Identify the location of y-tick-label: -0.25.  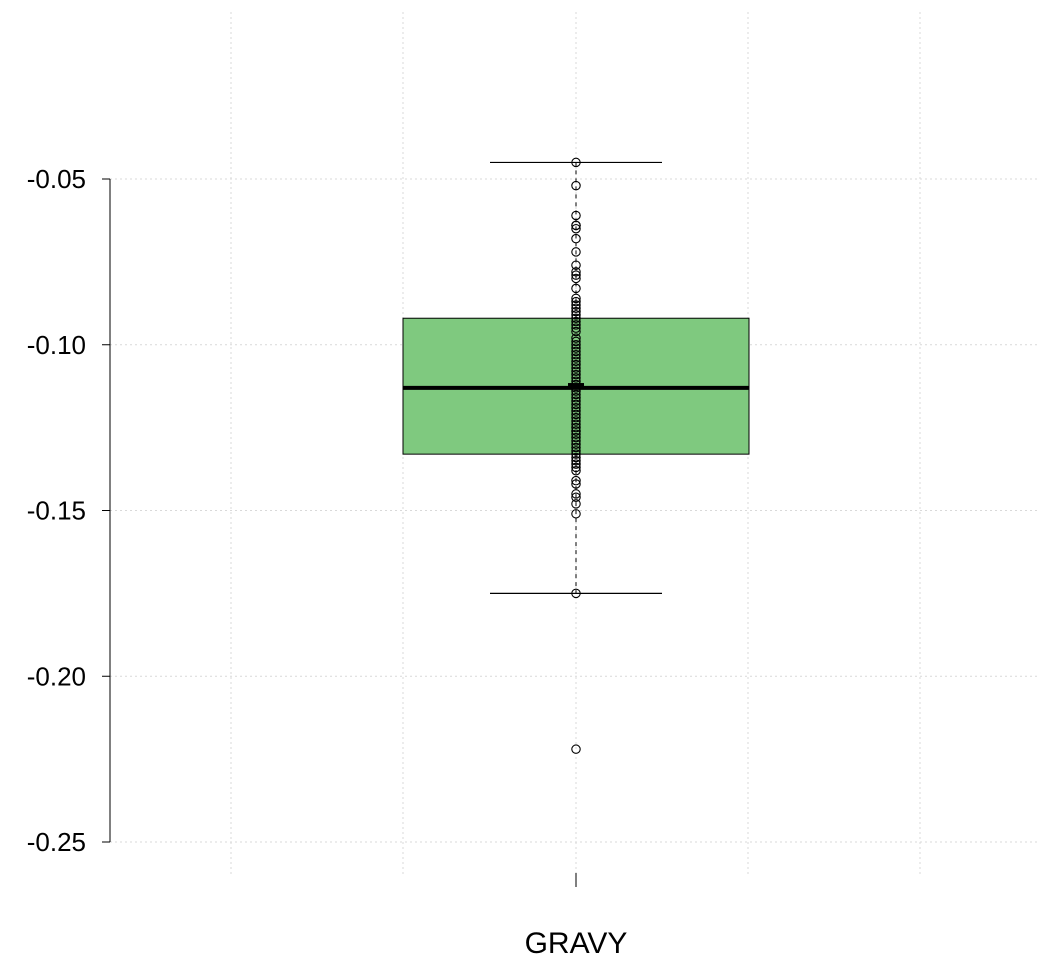
(56, 842).